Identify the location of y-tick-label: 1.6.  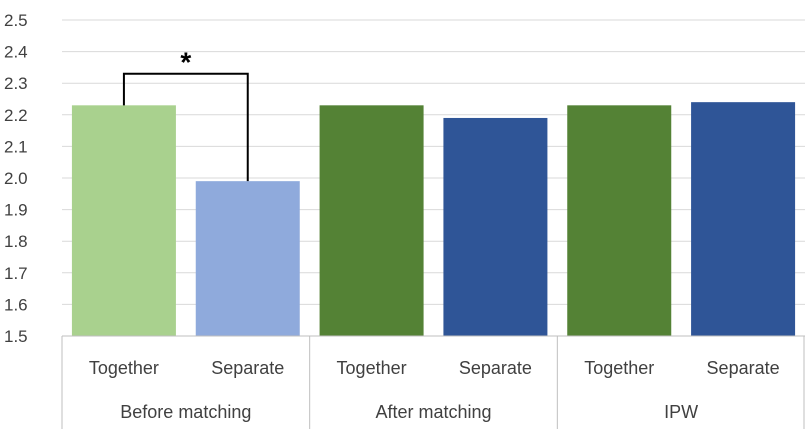
(16, 304).